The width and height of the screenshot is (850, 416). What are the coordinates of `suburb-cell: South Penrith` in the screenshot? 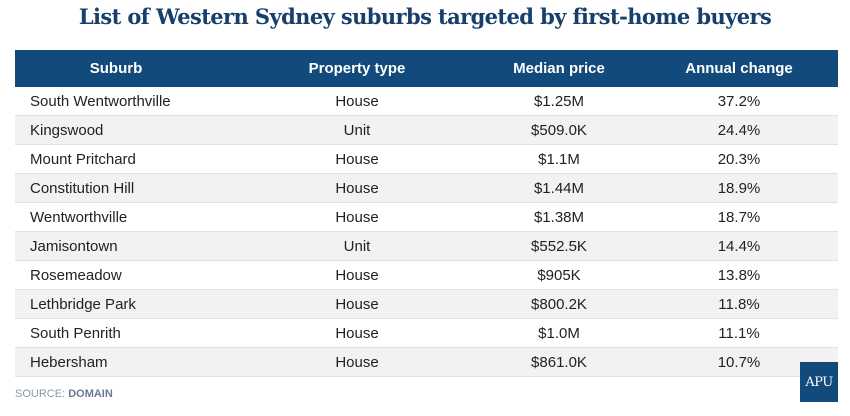 It's located at (125, 333).